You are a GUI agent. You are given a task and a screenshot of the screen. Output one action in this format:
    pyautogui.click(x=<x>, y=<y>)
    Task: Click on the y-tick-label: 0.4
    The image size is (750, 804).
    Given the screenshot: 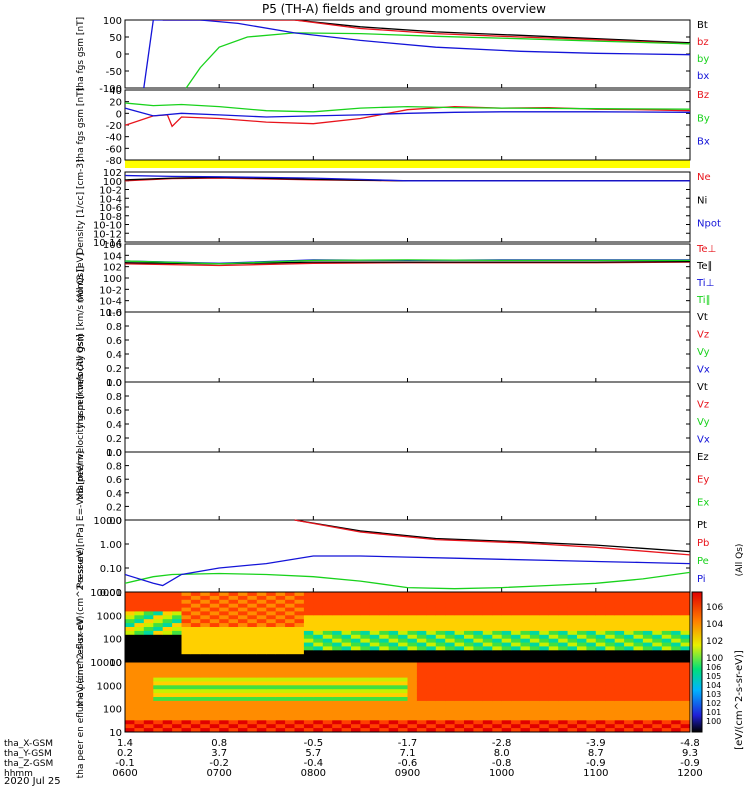 What is the action you would take?
    pyautogui.click(x=114, y=355)
    